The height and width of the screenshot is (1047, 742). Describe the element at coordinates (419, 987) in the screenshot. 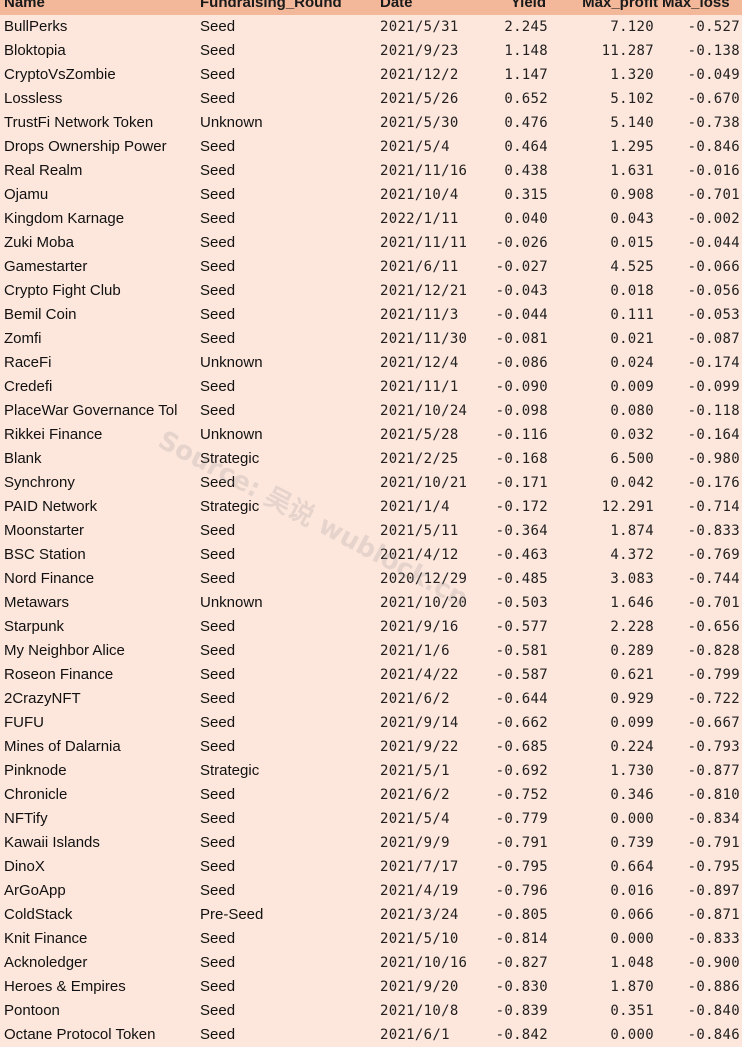

I see `cell-date: 2021/9/20` at that location.